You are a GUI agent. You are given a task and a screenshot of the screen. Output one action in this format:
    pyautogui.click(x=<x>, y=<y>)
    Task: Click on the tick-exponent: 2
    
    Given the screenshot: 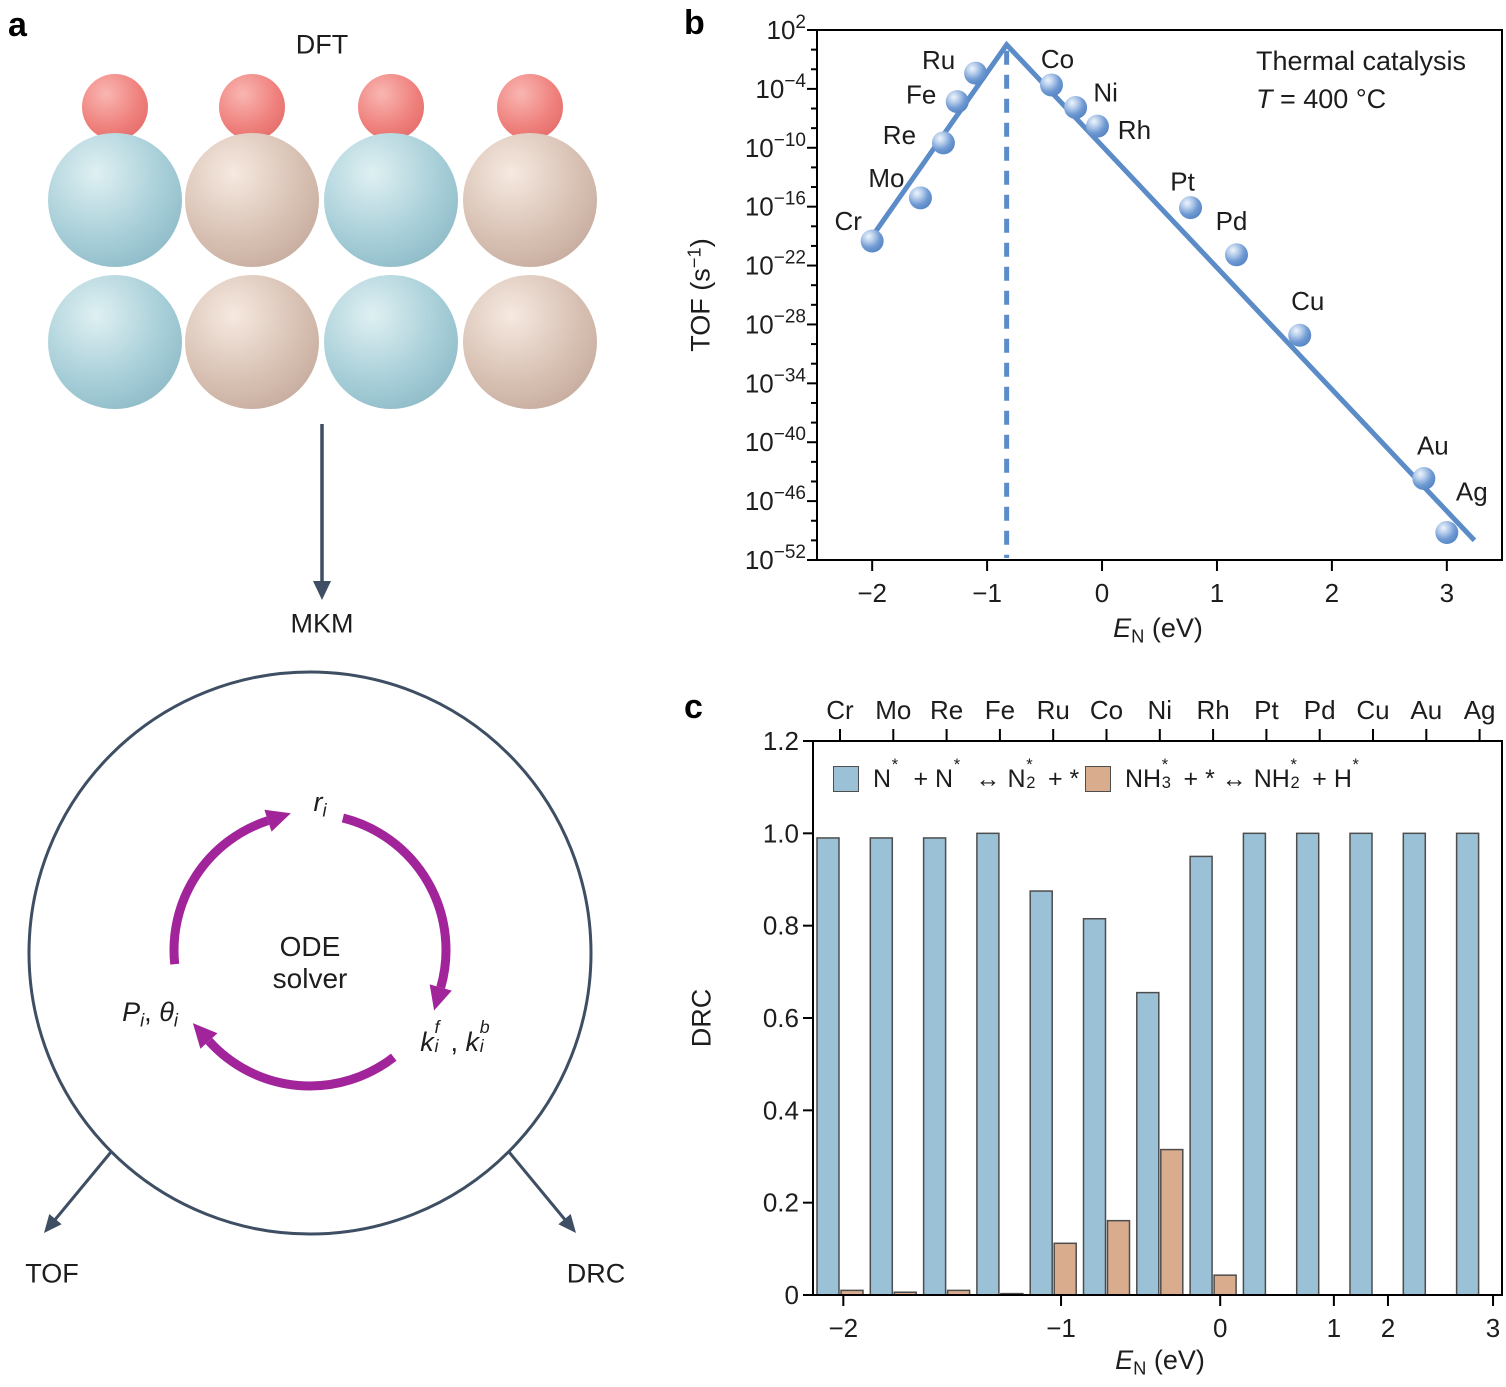 What is the action you would take?
    pyautogui.click(x=800, y=22)
    